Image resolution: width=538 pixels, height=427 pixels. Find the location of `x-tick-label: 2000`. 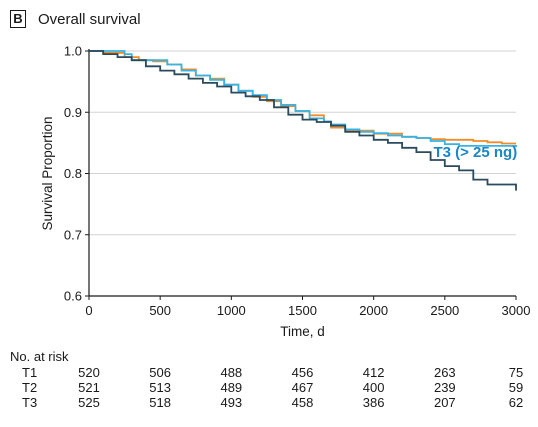

x-tick-label: 2000 is located at coordinates (373, 310).